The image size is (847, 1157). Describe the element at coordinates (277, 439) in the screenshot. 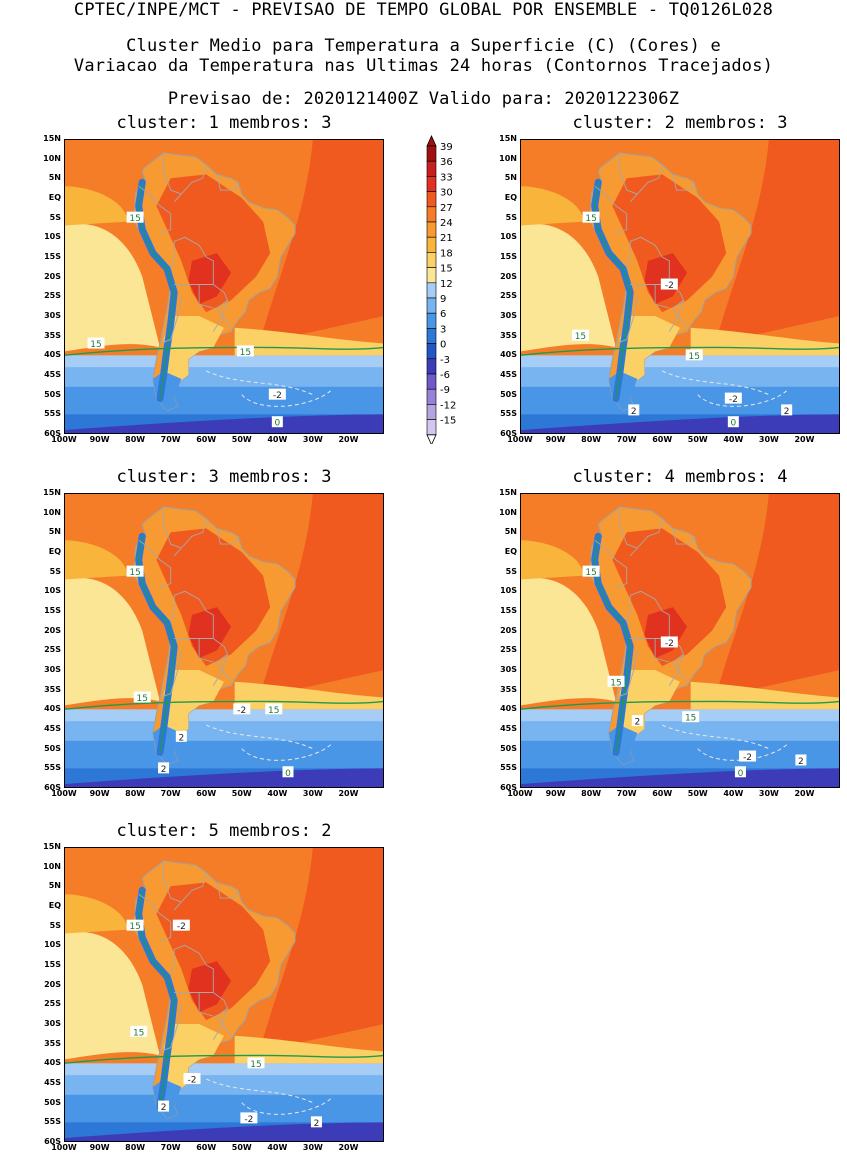

I see `lon-tick-label: 40W` at that location.